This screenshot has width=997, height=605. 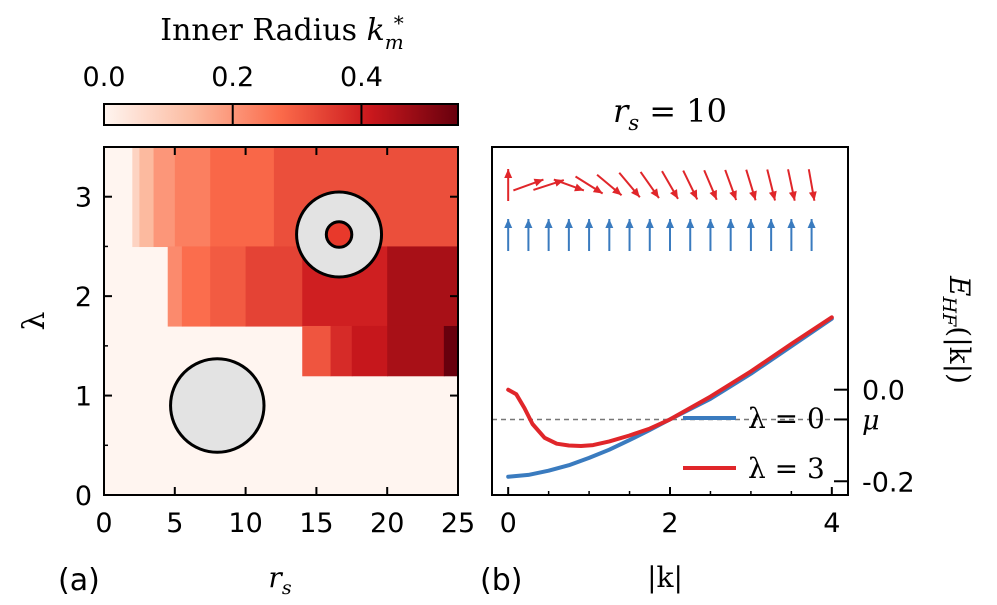 What do you see at coordinates (957, 329) in the screenshot?
I see `panel-b-ylabel: EHF(|k|)` at bounding box center [957, 329].